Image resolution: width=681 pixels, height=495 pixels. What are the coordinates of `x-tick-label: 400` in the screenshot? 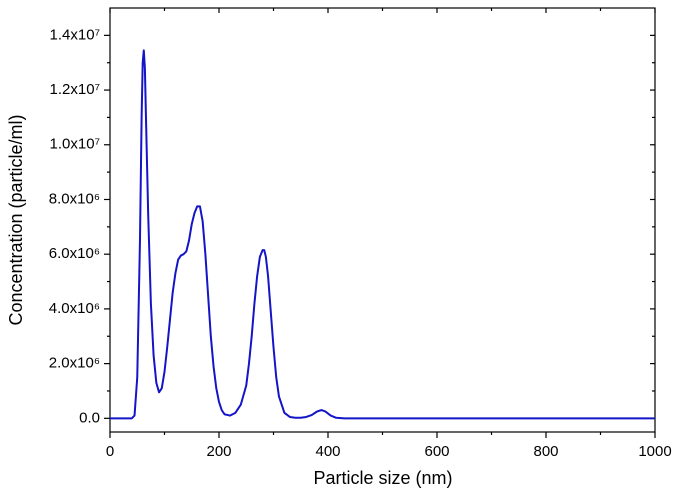 It's located at (327, 451).